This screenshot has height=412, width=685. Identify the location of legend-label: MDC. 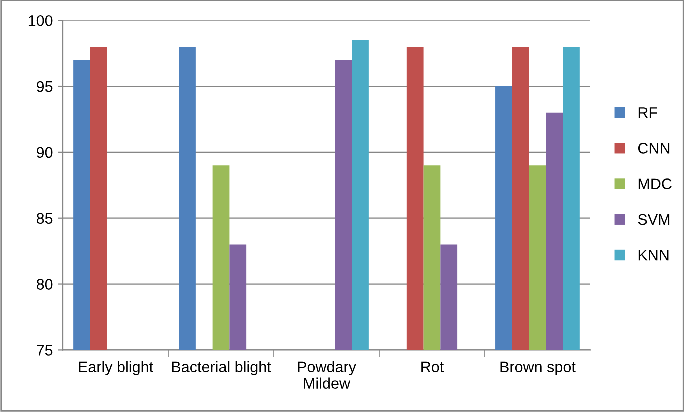
(655, 184).